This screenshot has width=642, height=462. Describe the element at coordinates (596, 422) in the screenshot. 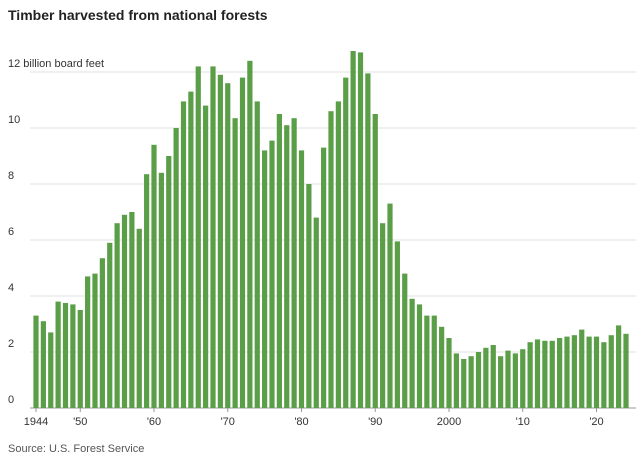

I see `x-tick-label: '20` at that location.